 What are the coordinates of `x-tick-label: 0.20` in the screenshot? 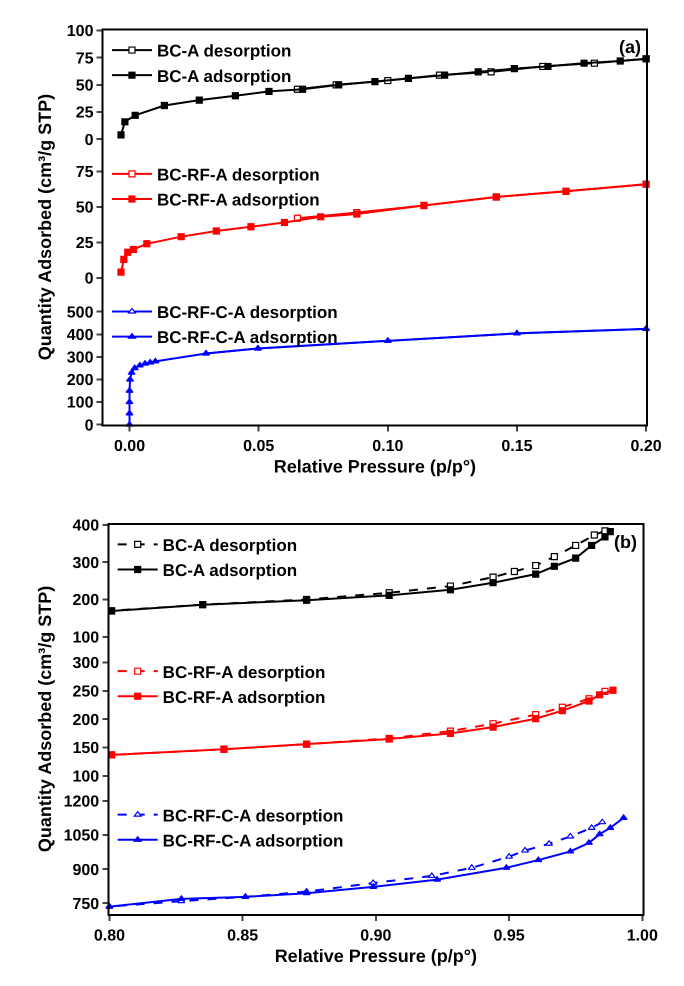 It's located at (646, 446).